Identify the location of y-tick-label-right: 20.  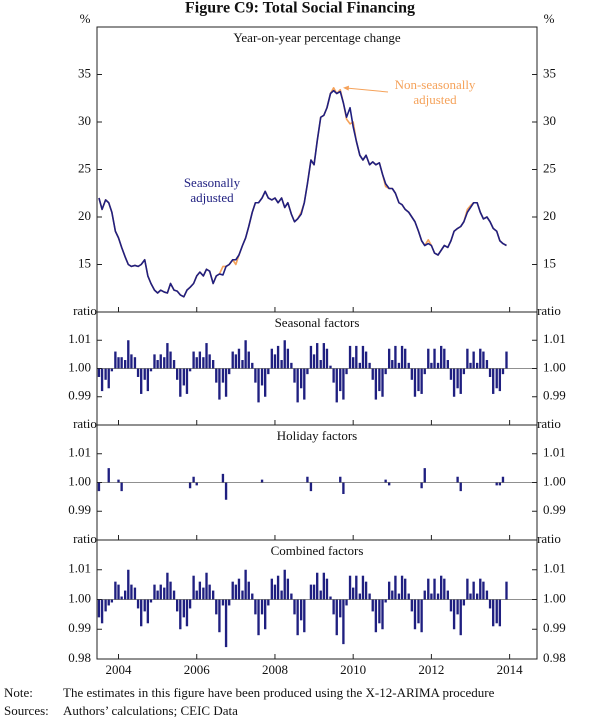
(549, 215).